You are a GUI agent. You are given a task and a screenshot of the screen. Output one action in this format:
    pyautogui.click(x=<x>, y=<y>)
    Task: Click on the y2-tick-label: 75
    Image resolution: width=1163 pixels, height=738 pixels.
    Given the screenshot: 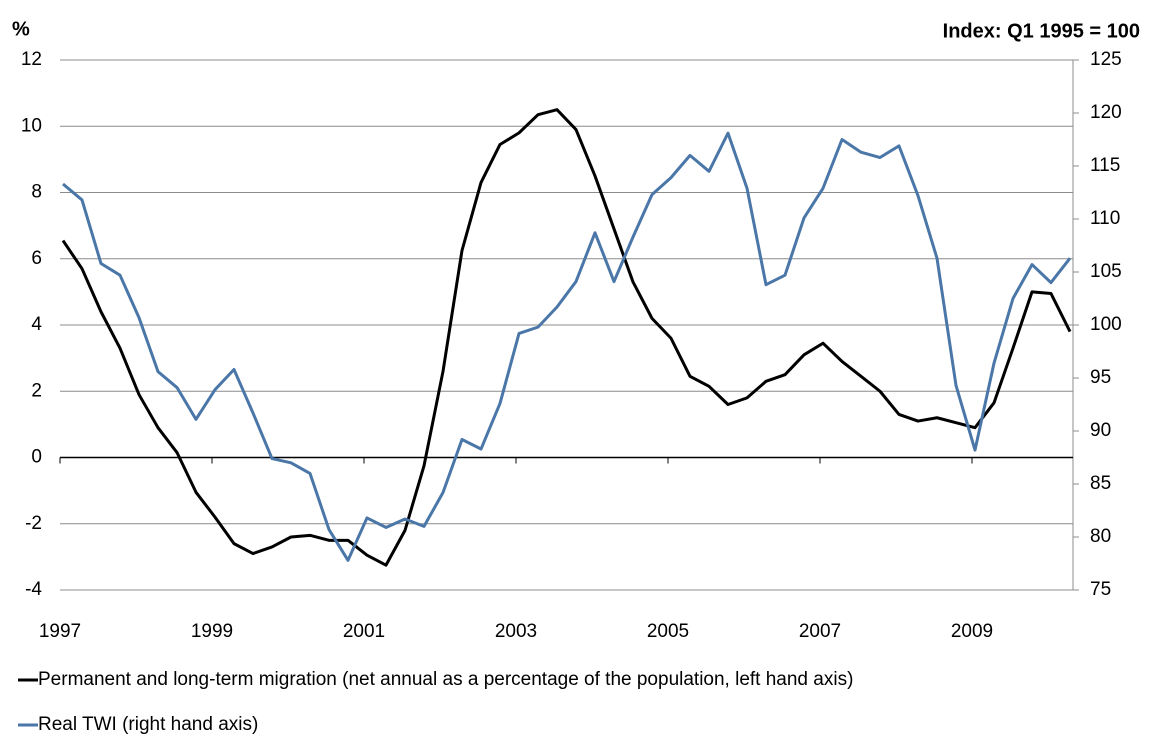 What is the action you would take?
    pyautogui.click(x=1100, y=589)
    